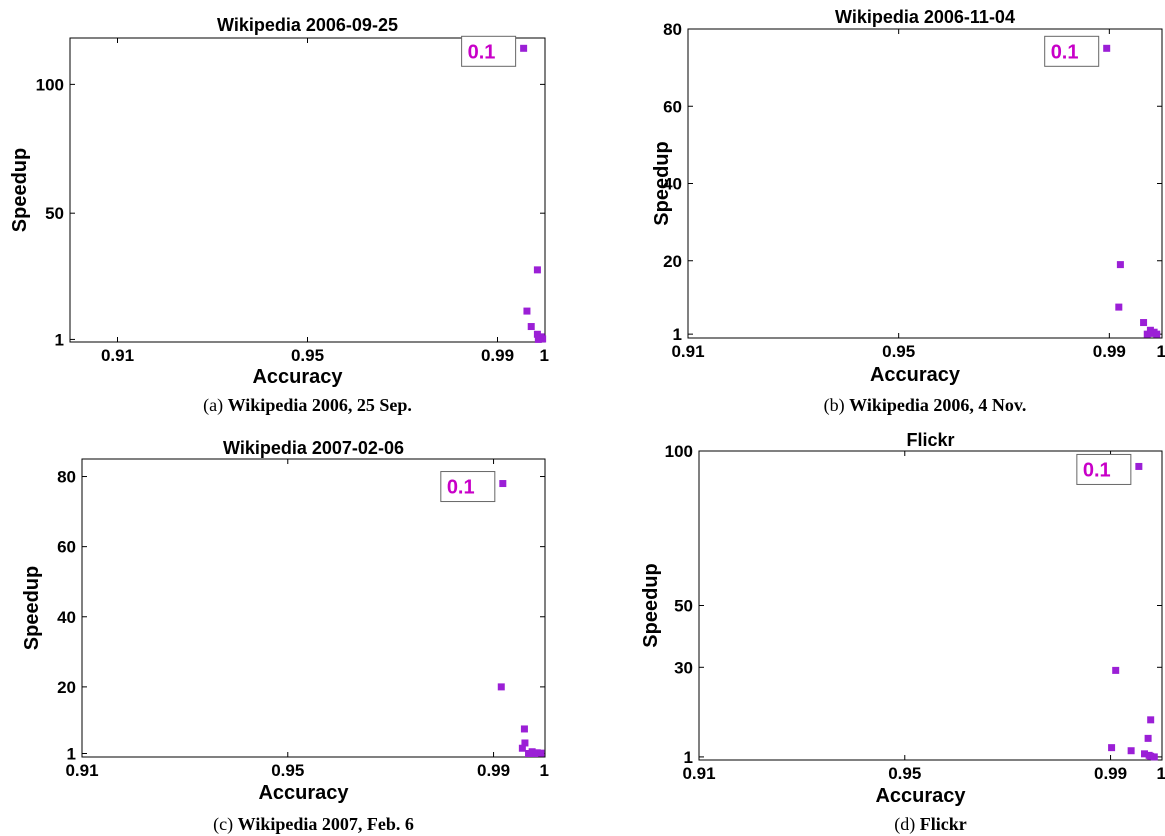 The height and width of the screenshot is (836, 1165). What do you see at coordinates (307, 25) in the screenshot?
I see `chart-title: Wikipedia 2006-09-25` at bounding box center [307, 25].